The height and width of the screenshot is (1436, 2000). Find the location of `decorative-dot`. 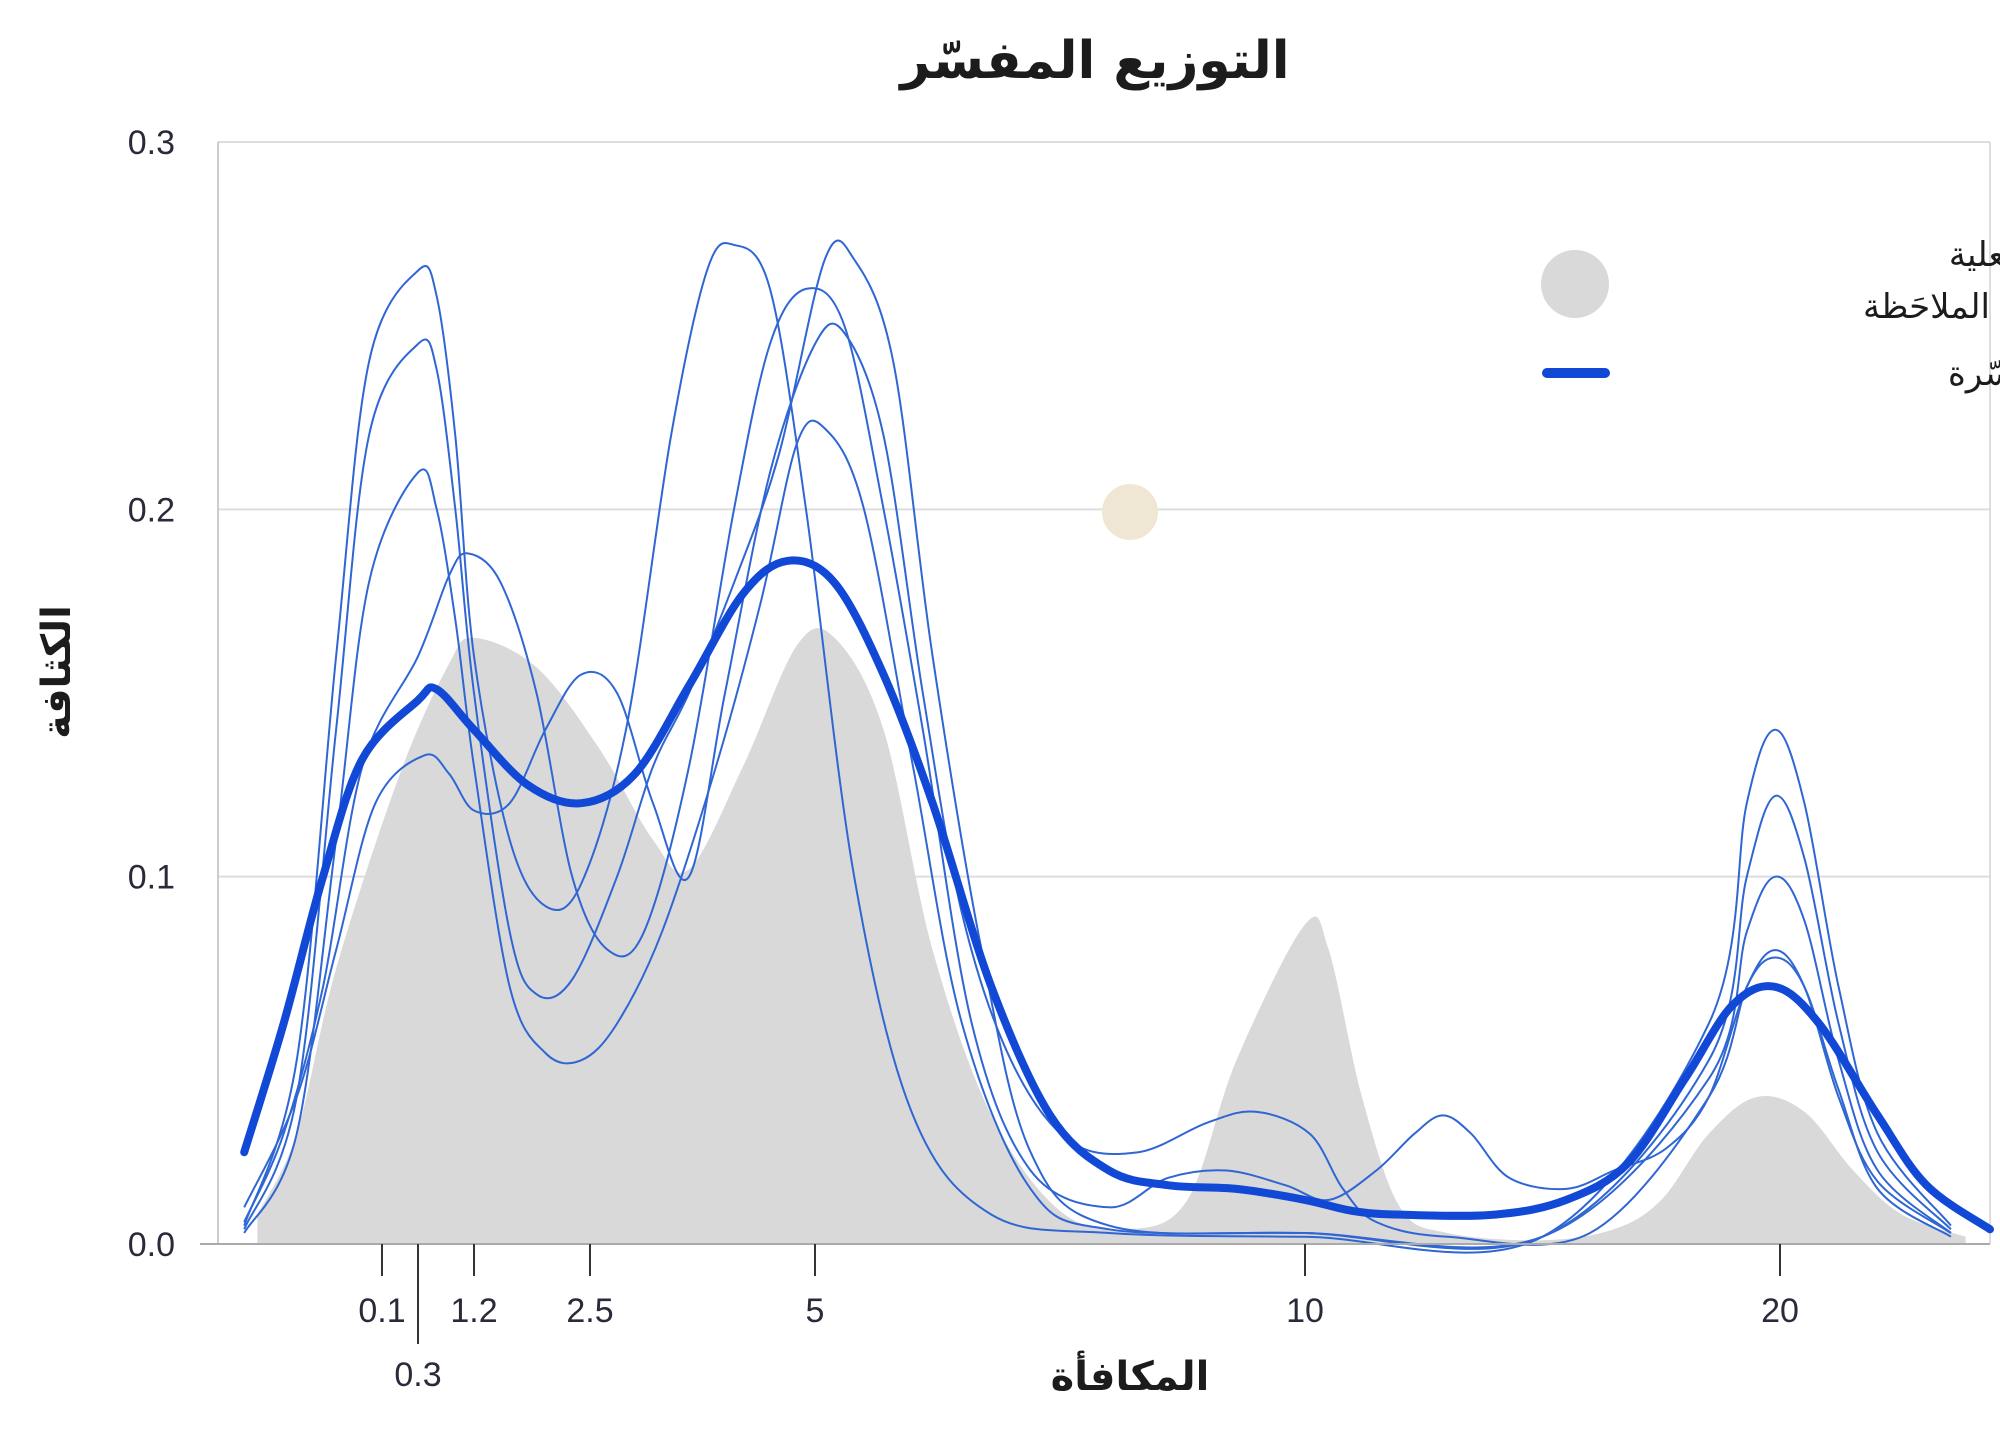

decorative-dot is located at coordinates (1130, 512).